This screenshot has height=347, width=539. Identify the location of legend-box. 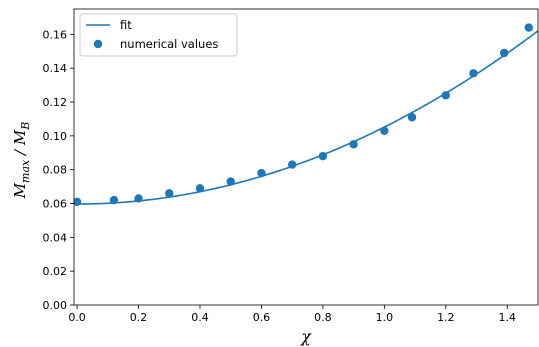
(158, 35).